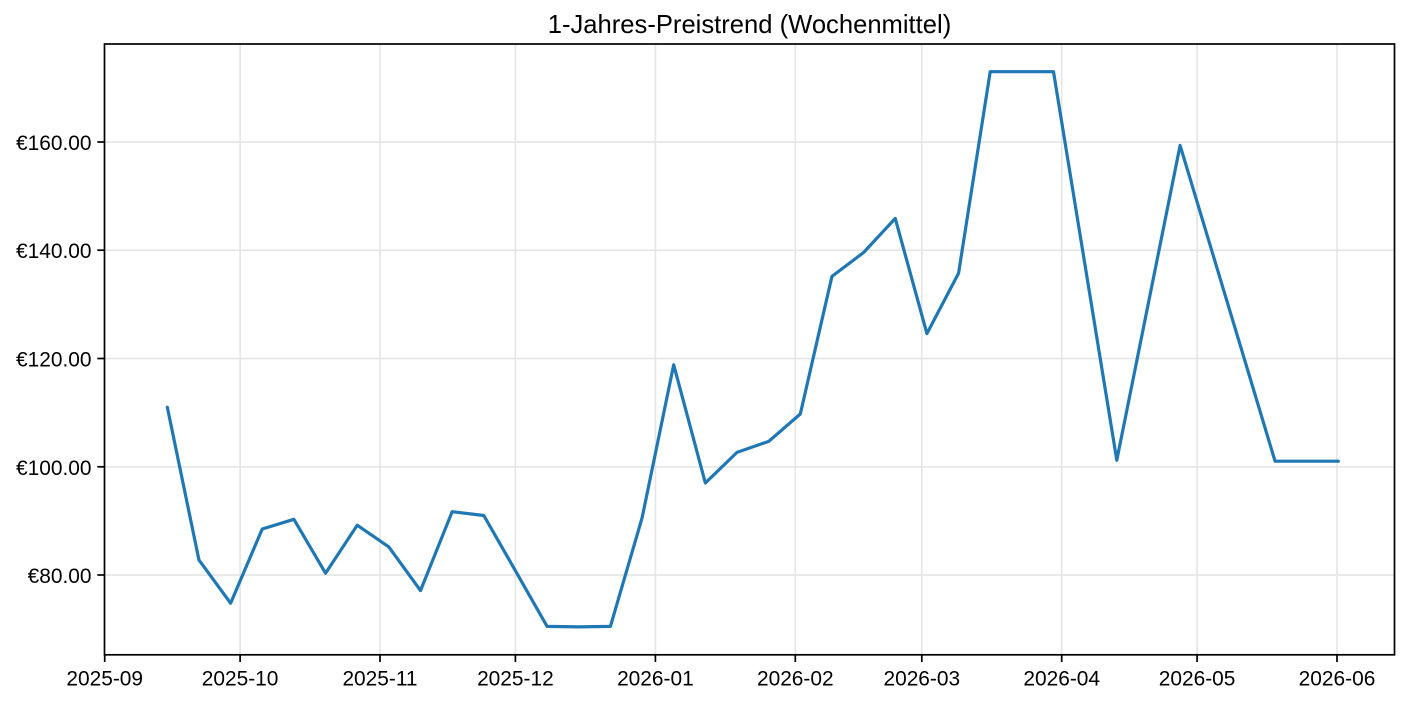 The width and height of the screenshot is (1410, 704). I want to click on svg-text: 2026-03, so click(921, 679).